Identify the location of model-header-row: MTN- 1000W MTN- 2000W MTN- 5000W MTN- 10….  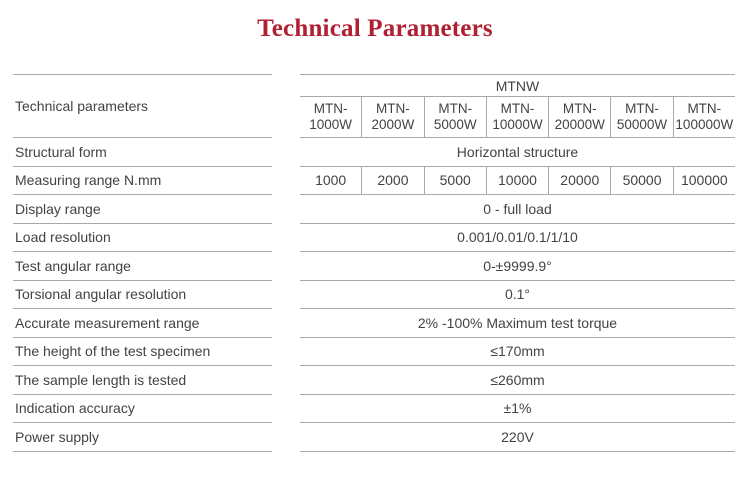
(517, 117).